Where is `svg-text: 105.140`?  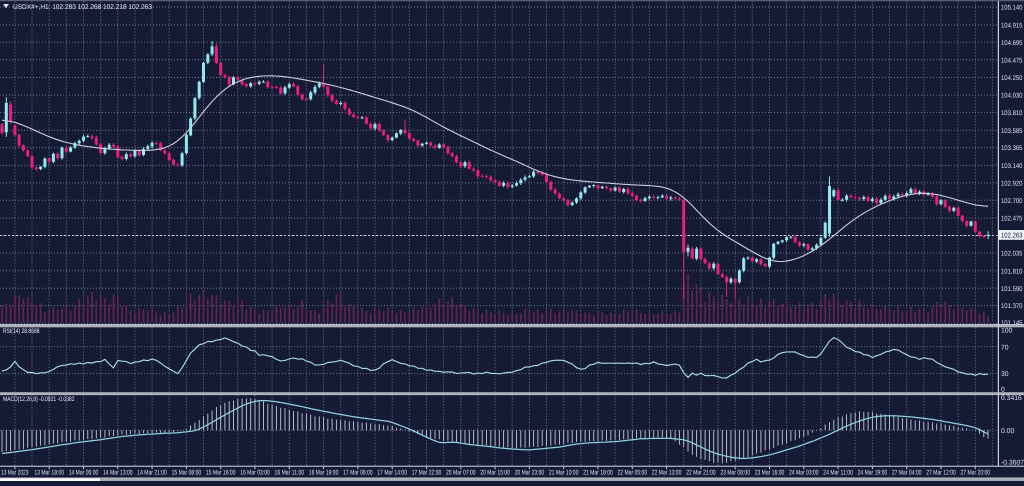
svg-text: 105.140 is located at coordinates (1012, 8).